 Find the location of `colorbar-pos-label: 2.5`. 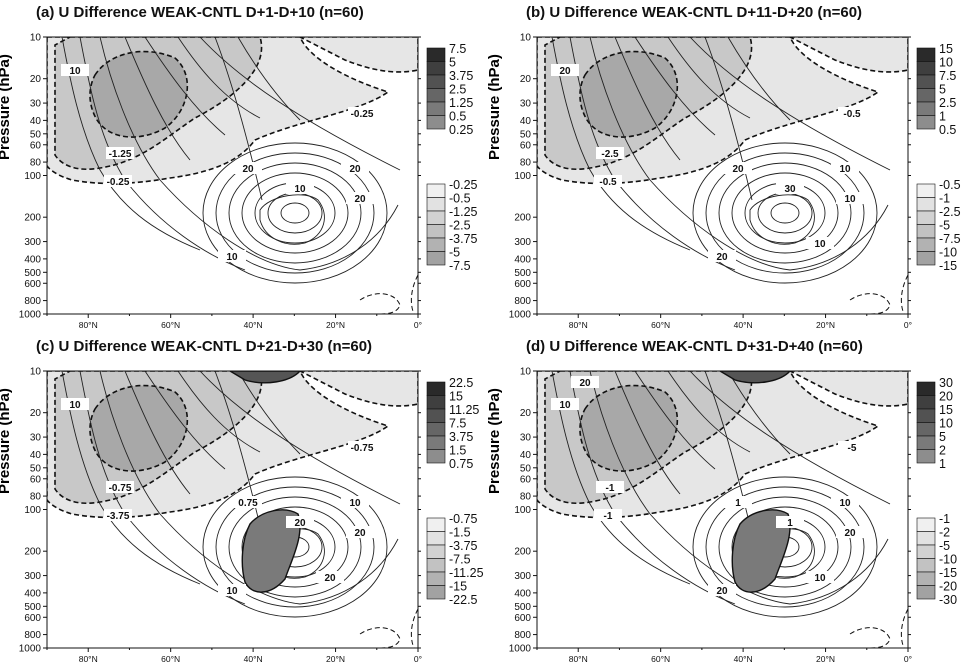

colorbar-pos-label: 2.5 is located at coordinates (947, 103).